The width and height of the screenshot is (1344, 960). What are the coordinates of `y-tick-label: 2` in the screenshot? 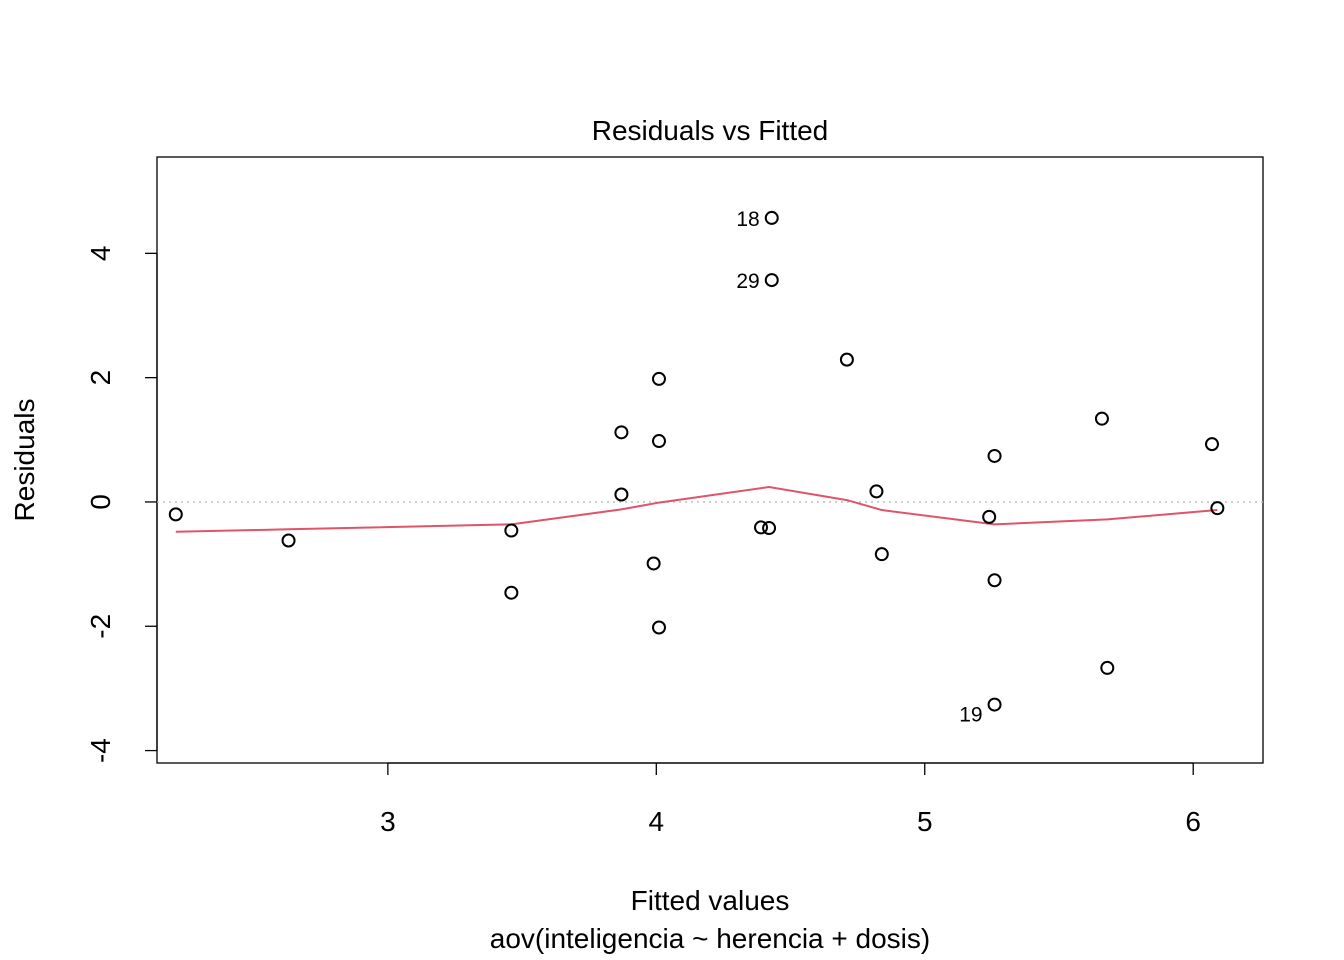 It's located at (100, 378).